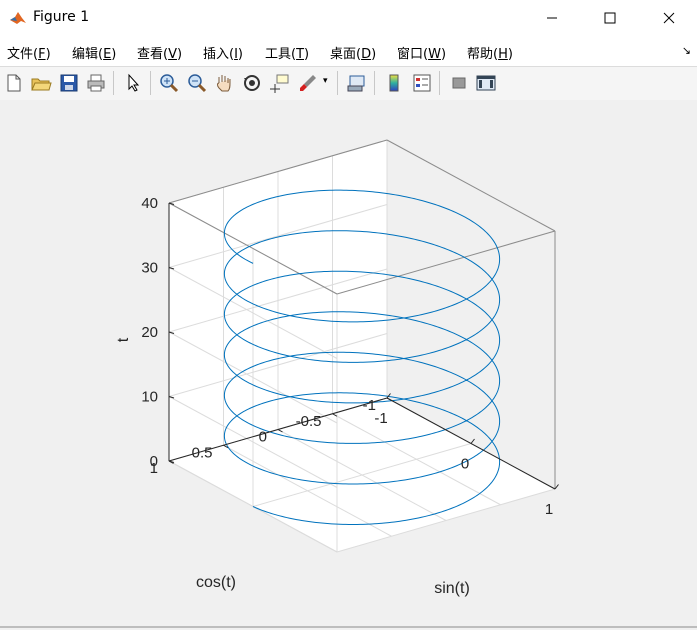 This screenshot has width=697, height=630. I want to click on x-tick-label: 1, so click(549, 509).